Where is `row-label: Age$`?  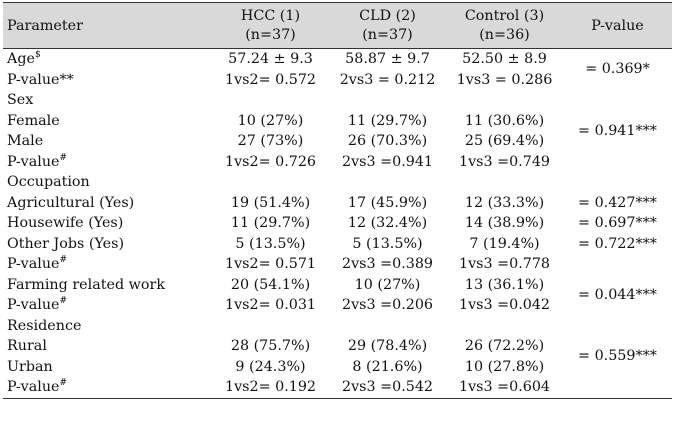
row-label: Age$ is located at coordinates (107, 59).